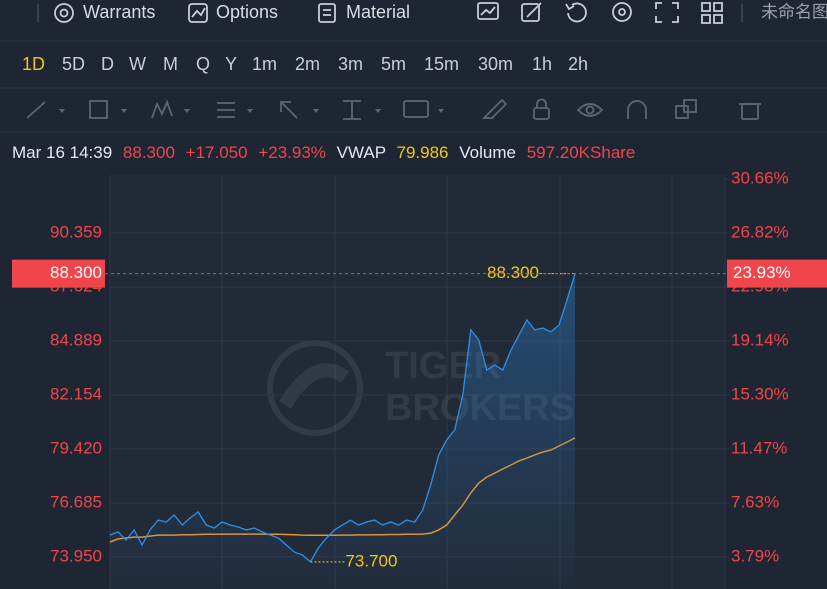 This screenshot has height=589, width=827. Describe the element at coordinates (307, 64) in the screenshot. I see `timeframe: 2m` at that location.